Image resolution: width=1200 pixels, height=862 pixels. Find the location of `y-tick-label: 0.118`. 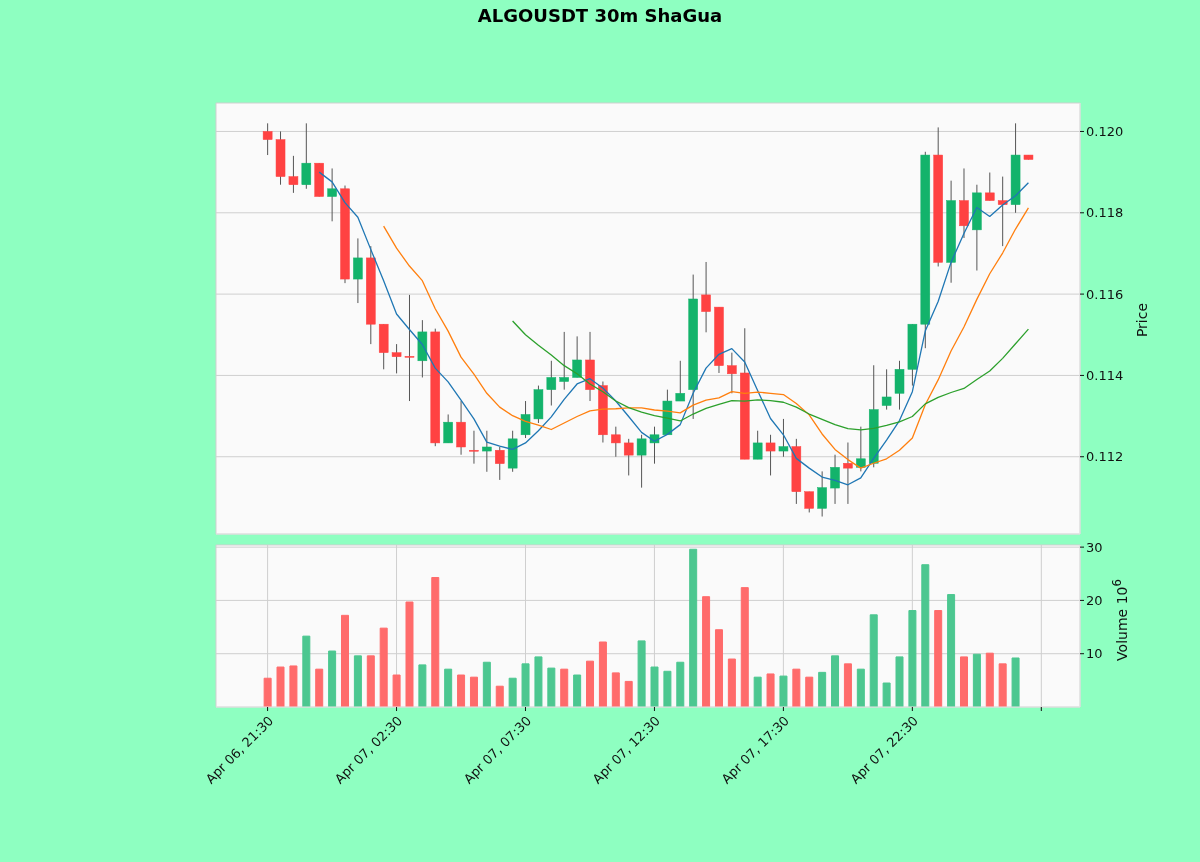

y-tick-label: 0.118 is located at coordinates (1105, 213).